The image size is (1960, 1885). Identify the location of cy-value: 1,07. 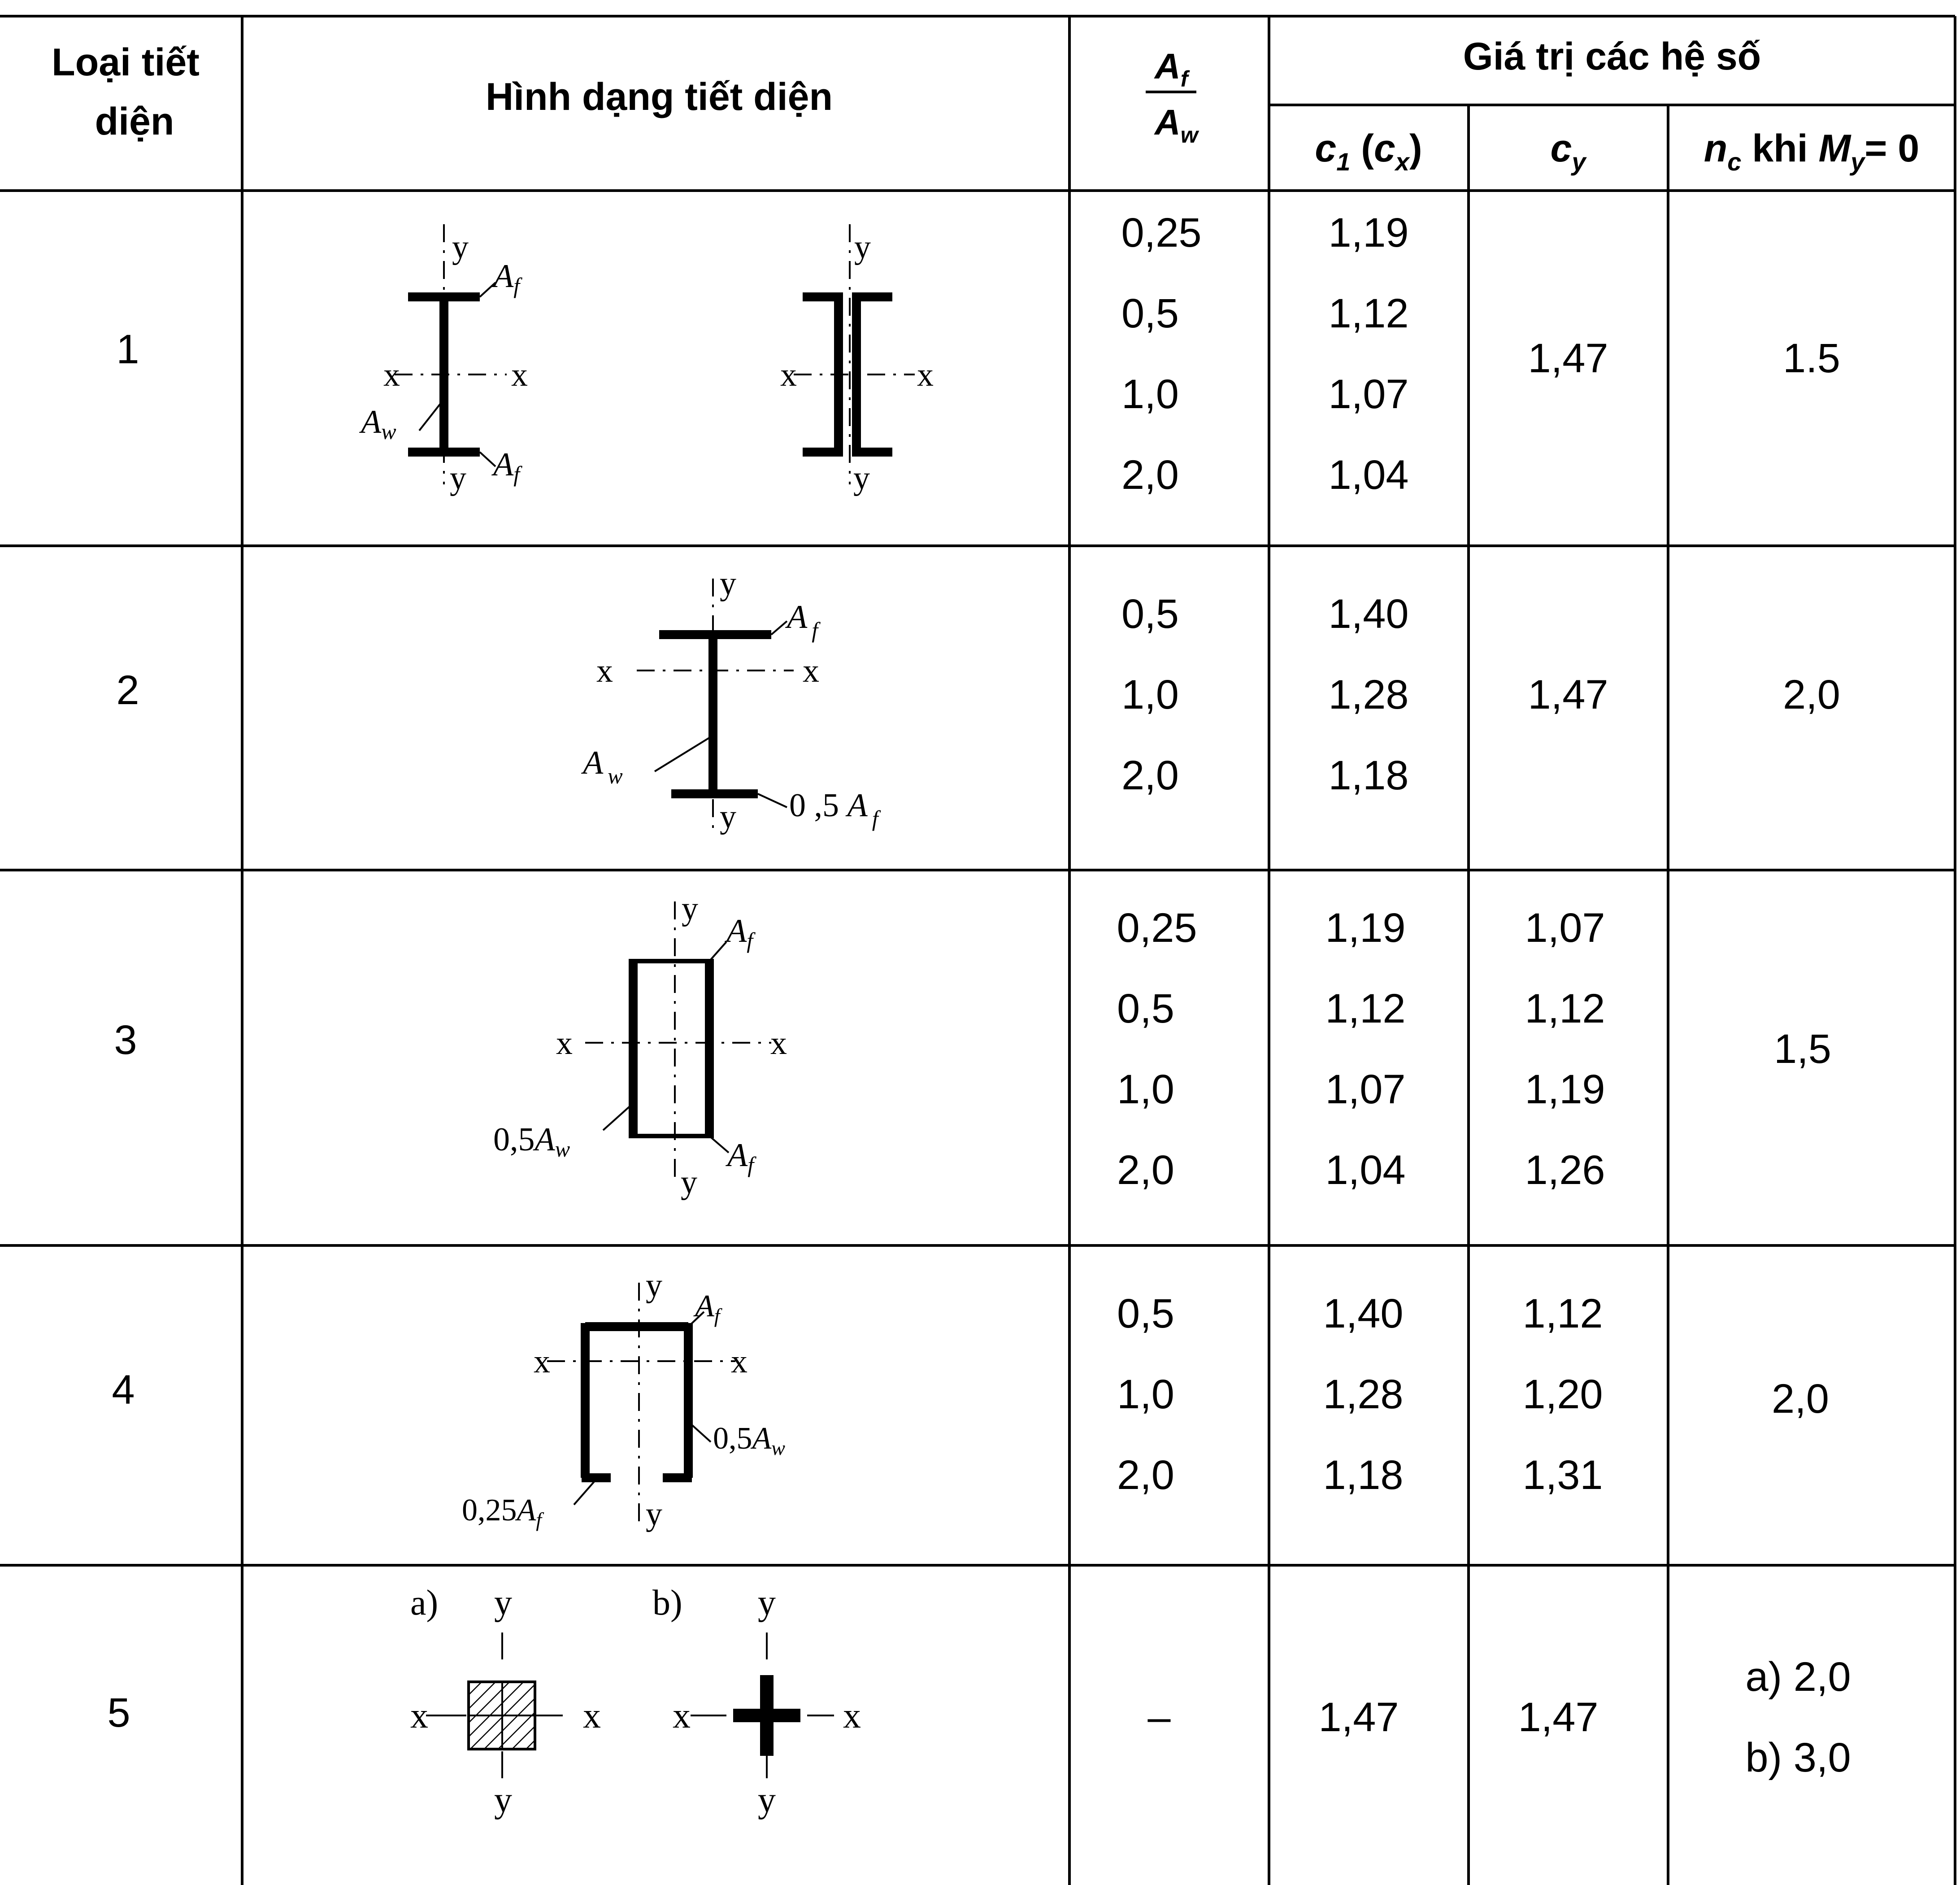
(1565, 928).